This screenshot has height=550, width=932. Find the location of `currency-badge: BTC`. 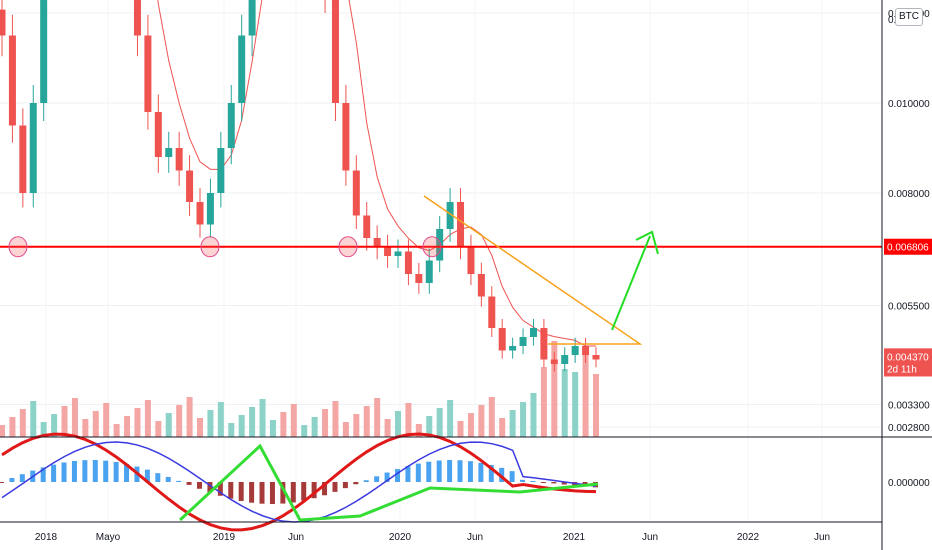

currency-badge: BTC is located at coordinates (909, 17).